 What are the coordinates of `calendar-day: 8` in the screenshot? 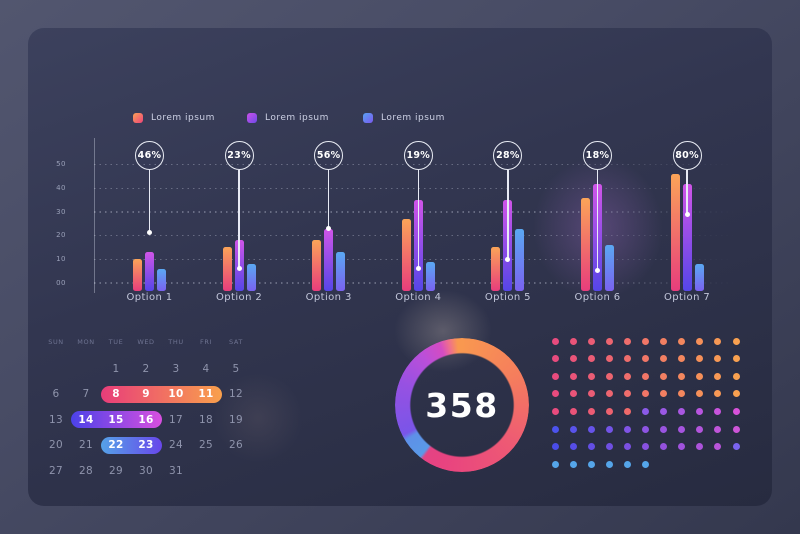 It's located at (116, 394).